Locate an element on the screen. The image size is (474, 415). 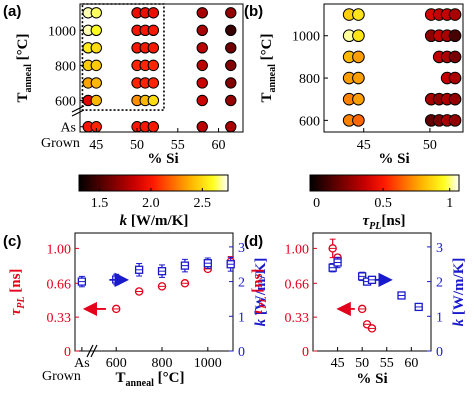
panel-b-colorbar-label: τPL[ns] is located at coordinates (383, 222).